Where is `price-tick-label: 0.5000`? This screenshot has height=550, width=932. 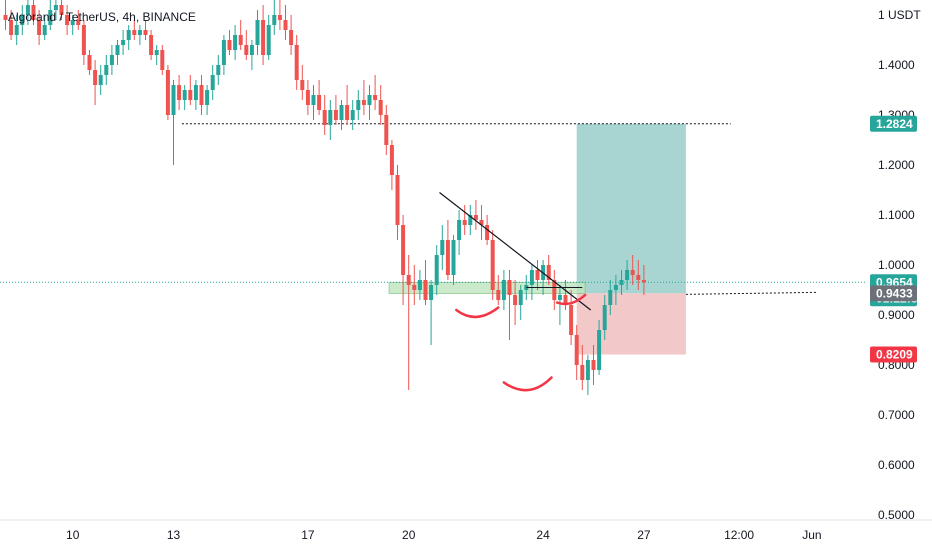
price-tick-label: 0.5000 is located at coordinates (896, 515).